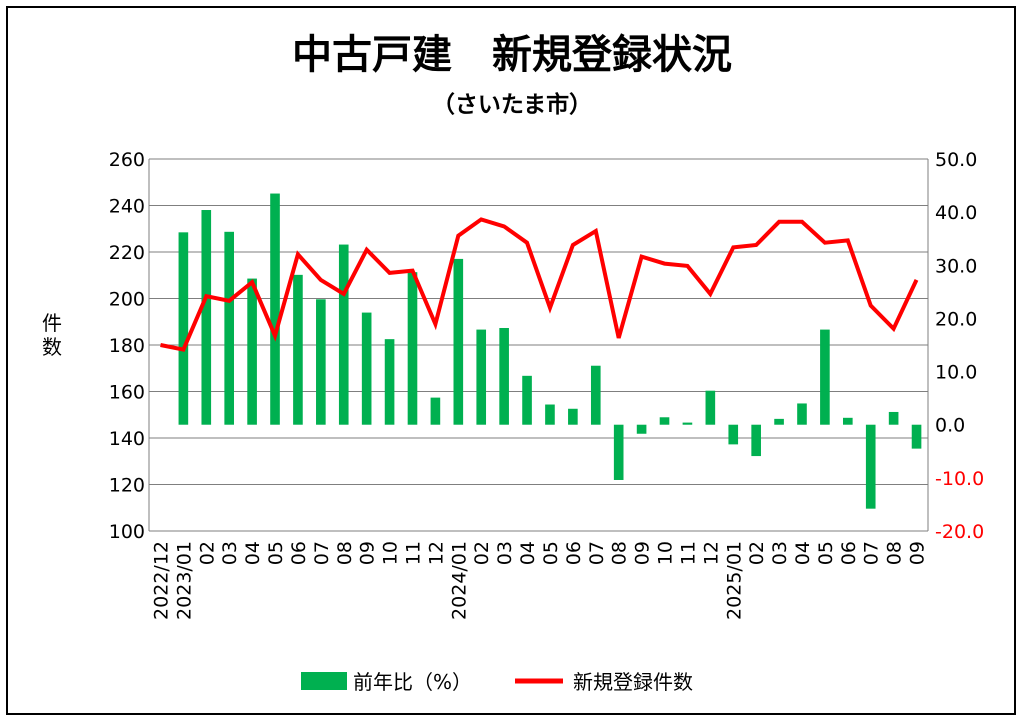 This screenshot has height=723, width=1024. What do you see at coordinates (956, 160) in the screenshot?
I see `right-tick-label: 50.0` at bounding box center [956, 160].